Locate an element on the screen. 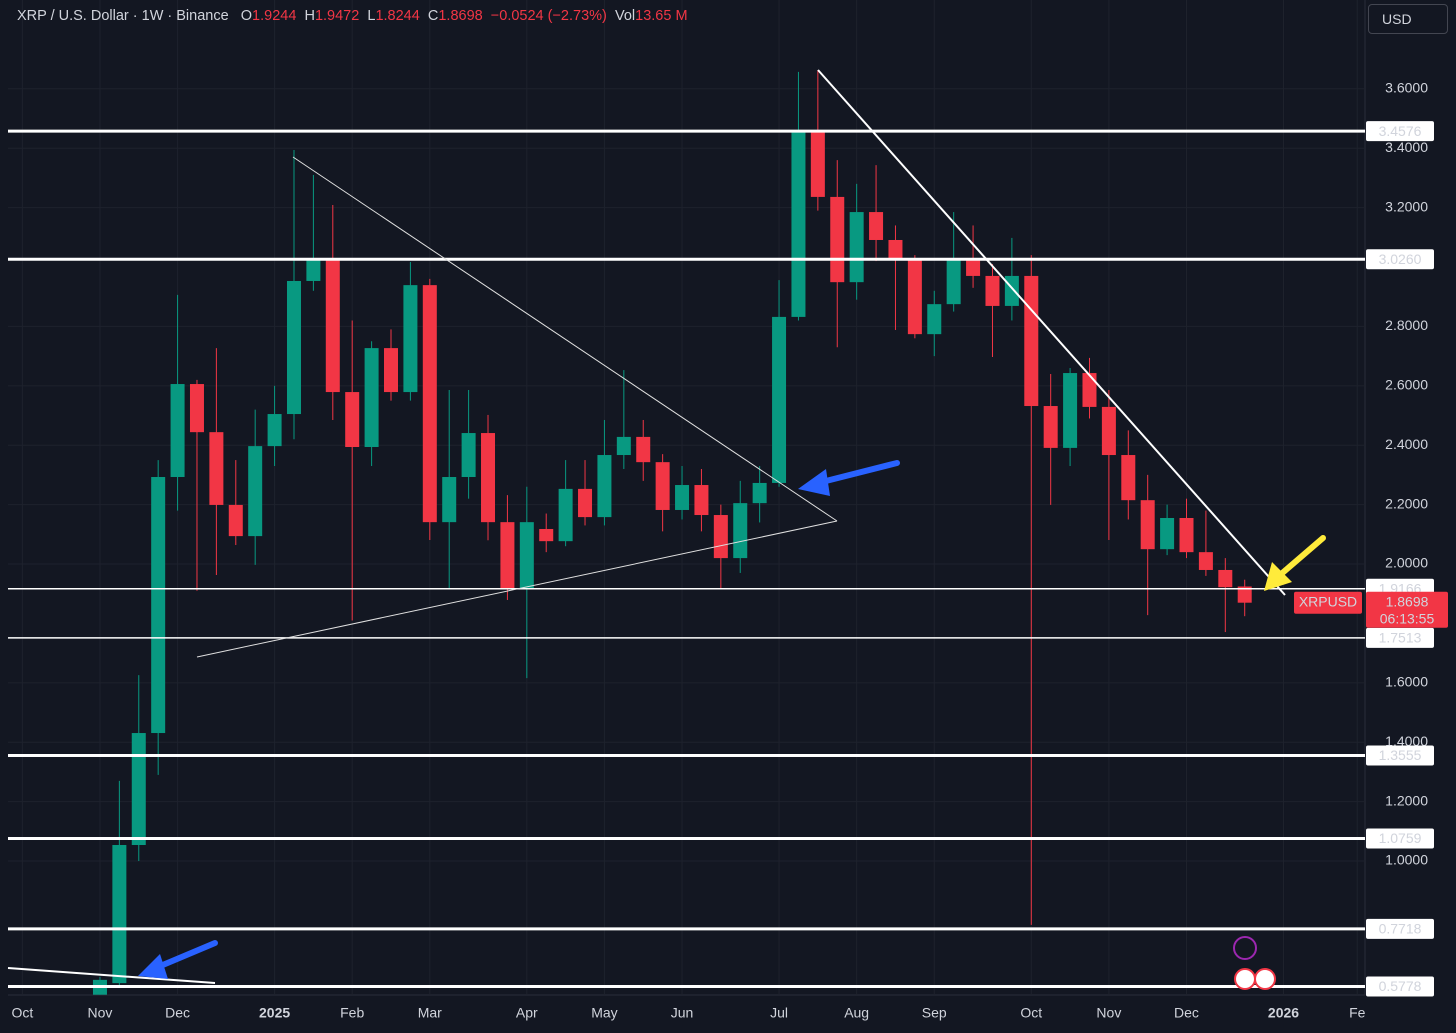  title: XRP / U.S. Dollar · 1W · Binance is located at coordinates (123, 16).